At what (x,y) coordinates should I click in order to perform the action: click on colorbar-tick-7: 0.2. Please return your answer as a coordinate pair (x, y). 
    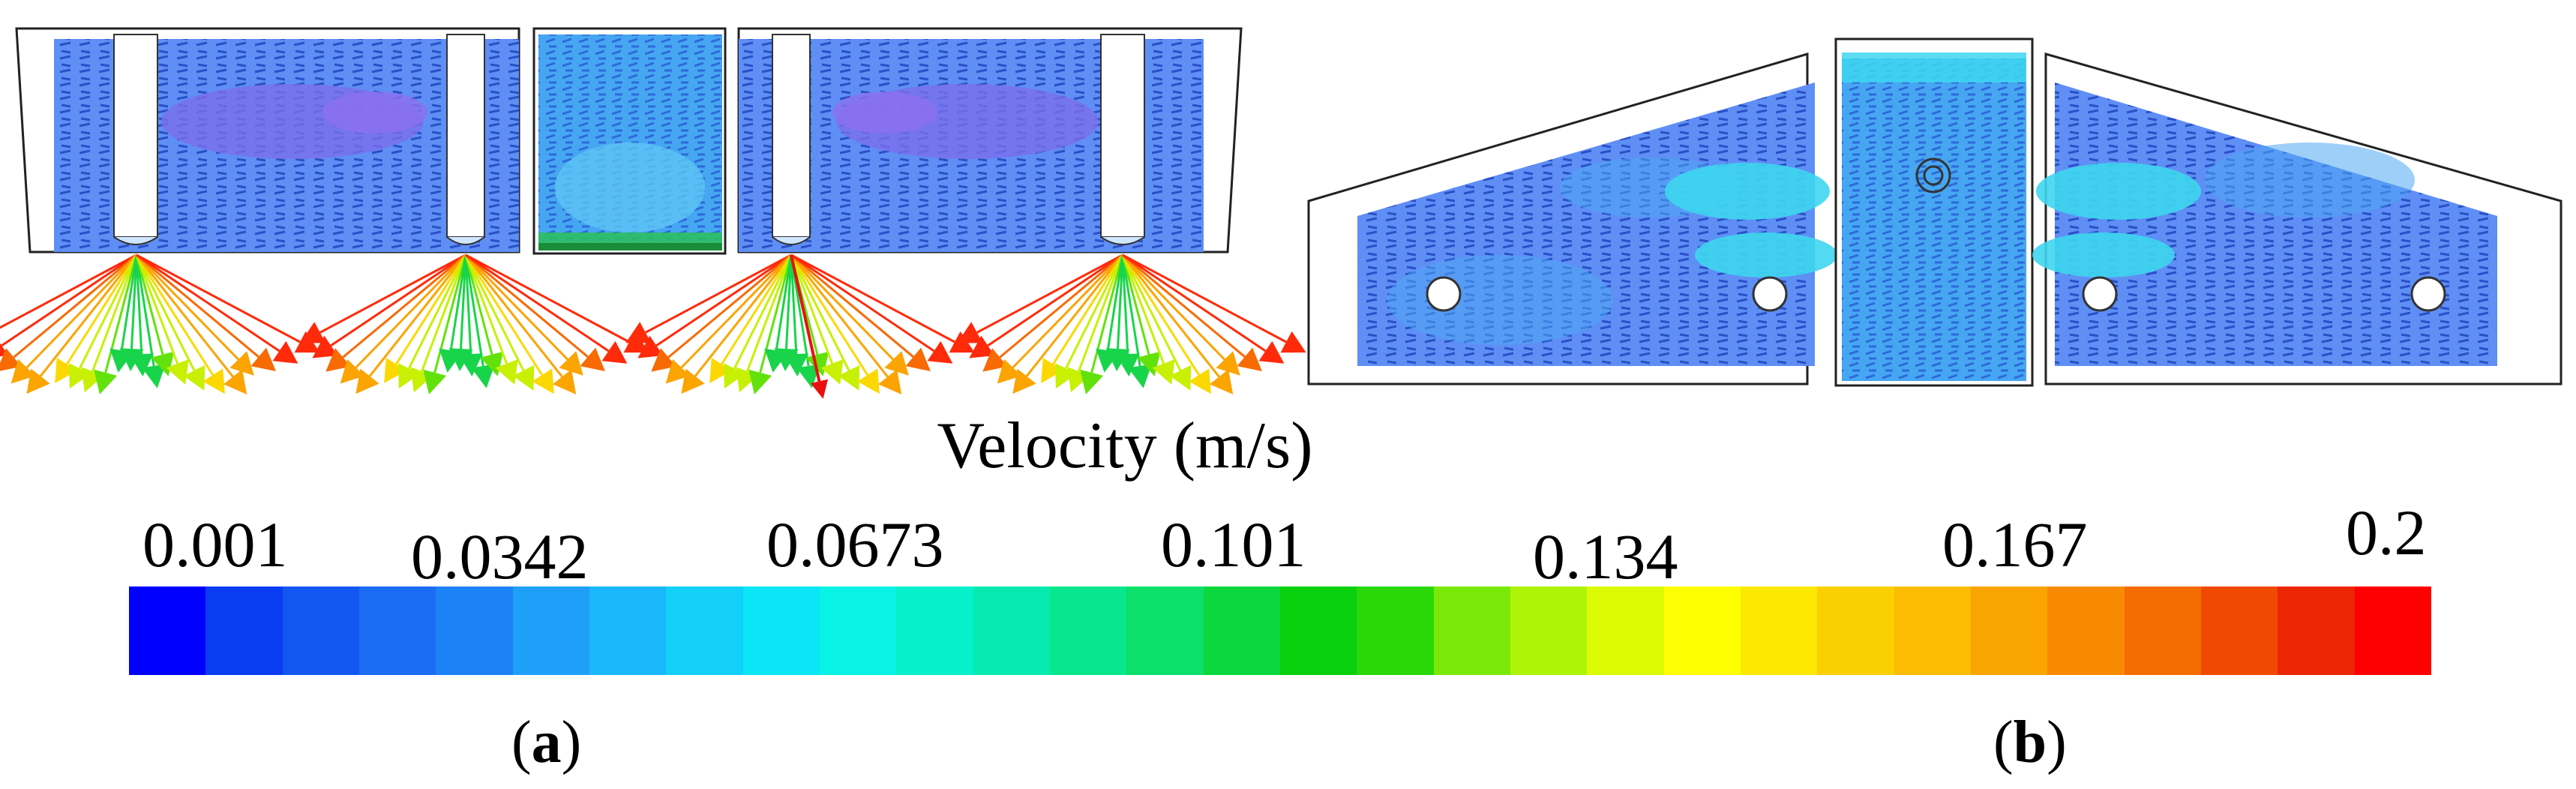
    Looking at the image, I should click on (2387, 532).